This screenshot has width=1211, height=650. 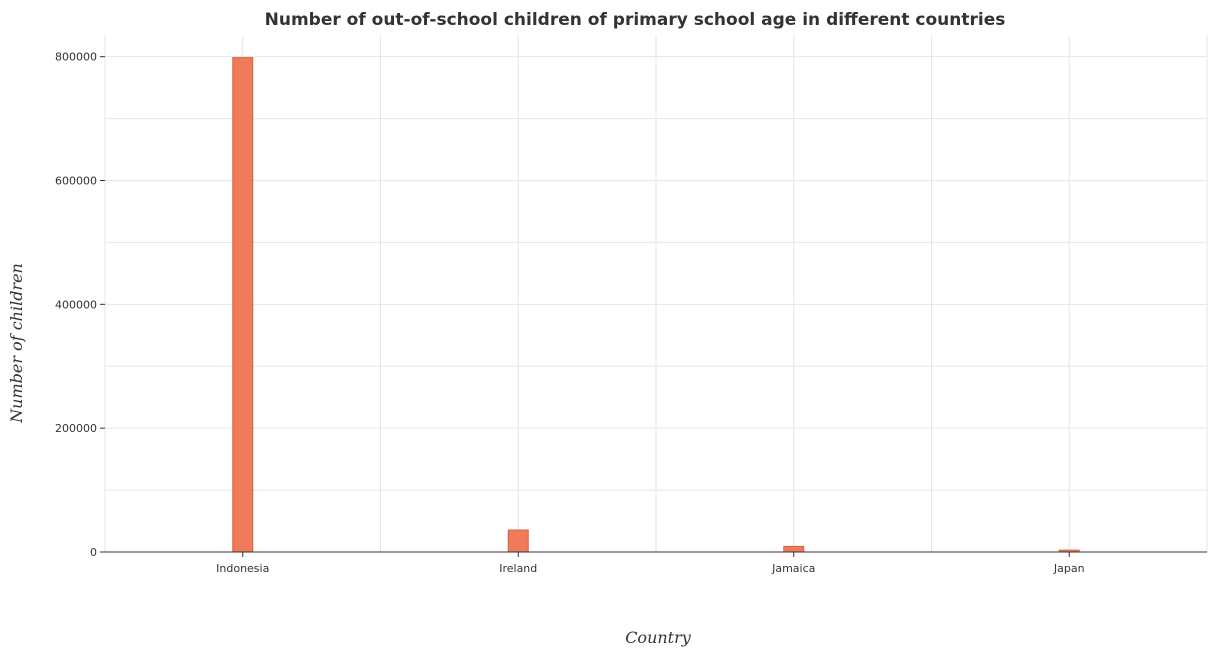 I want to click on bar-indonesia, so click(x=243, y=305).